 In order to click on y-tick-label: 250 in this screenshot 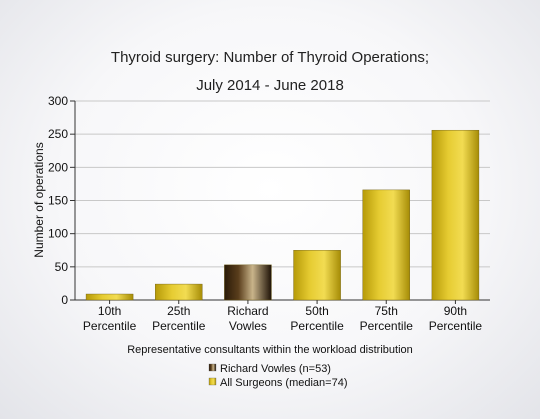, I will do `click(58, 134)`.